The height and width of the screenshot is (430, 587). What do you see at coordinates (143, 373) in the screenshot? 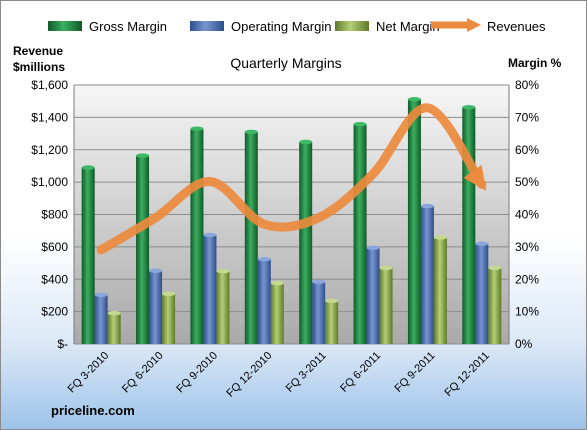
I see `category-label: FQ 6-2010` at bounding box center [143, 373].